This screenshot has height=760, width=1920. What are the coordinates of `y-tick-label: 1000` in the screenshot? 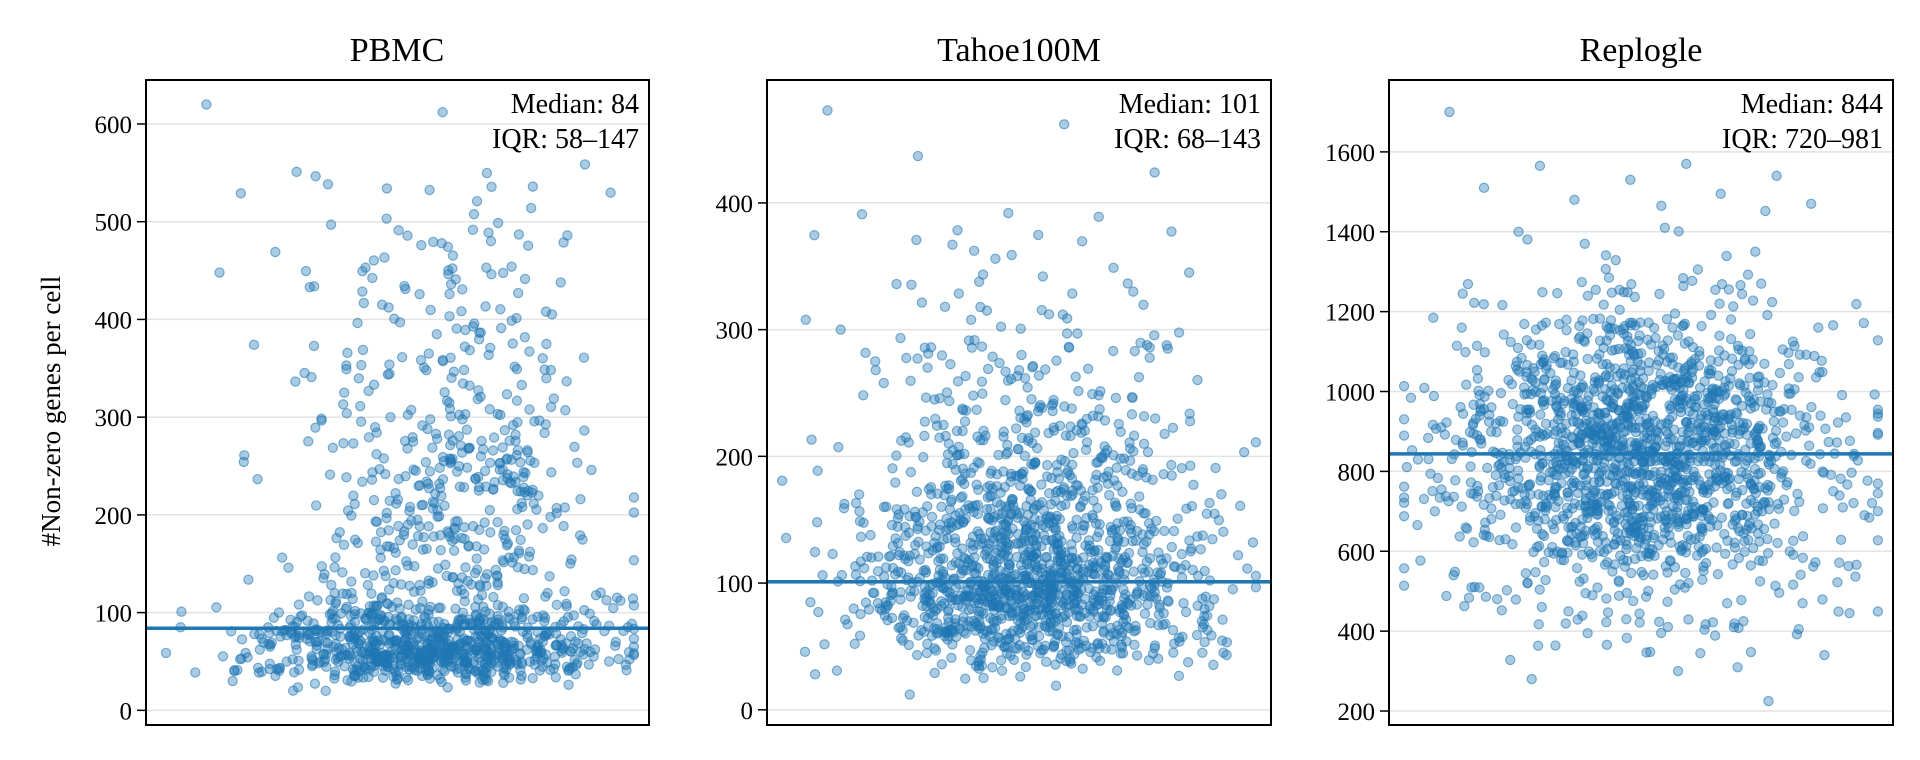 It's located at (1350, 393).